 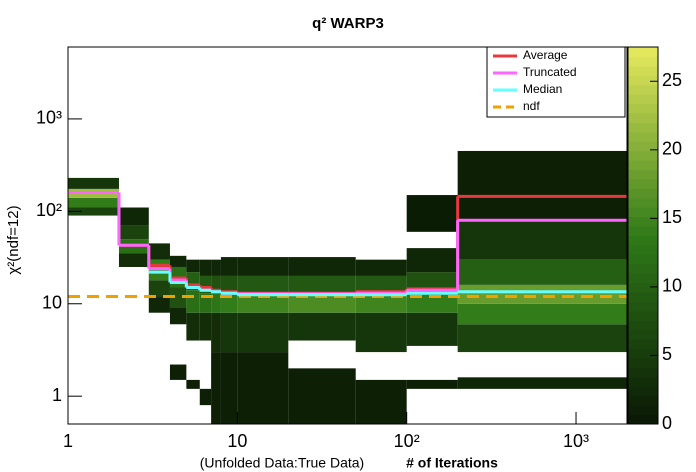 What do you see at coordinates (49, 118) in the screenshot?
I see `y-tick-label: 10³` at bounding box center [49, 118].